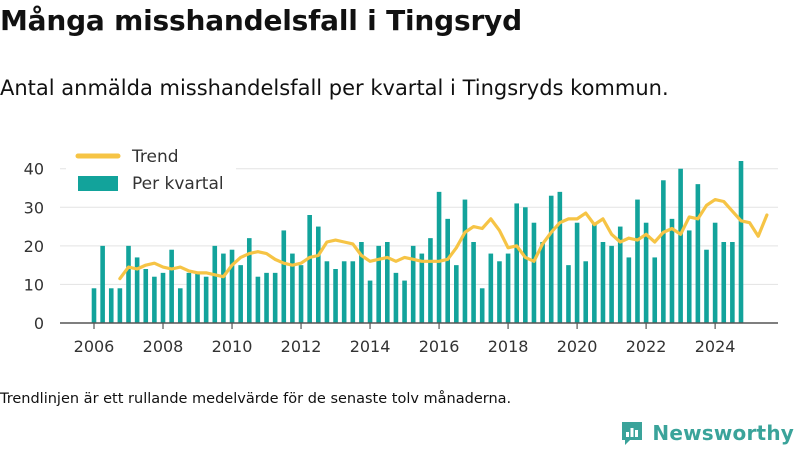  What do you see at coordinates (261, 20) in the screenshot?
I see `chart-title: Många misshandelsfall i Tingsryd` at bounding box center [261, 20].